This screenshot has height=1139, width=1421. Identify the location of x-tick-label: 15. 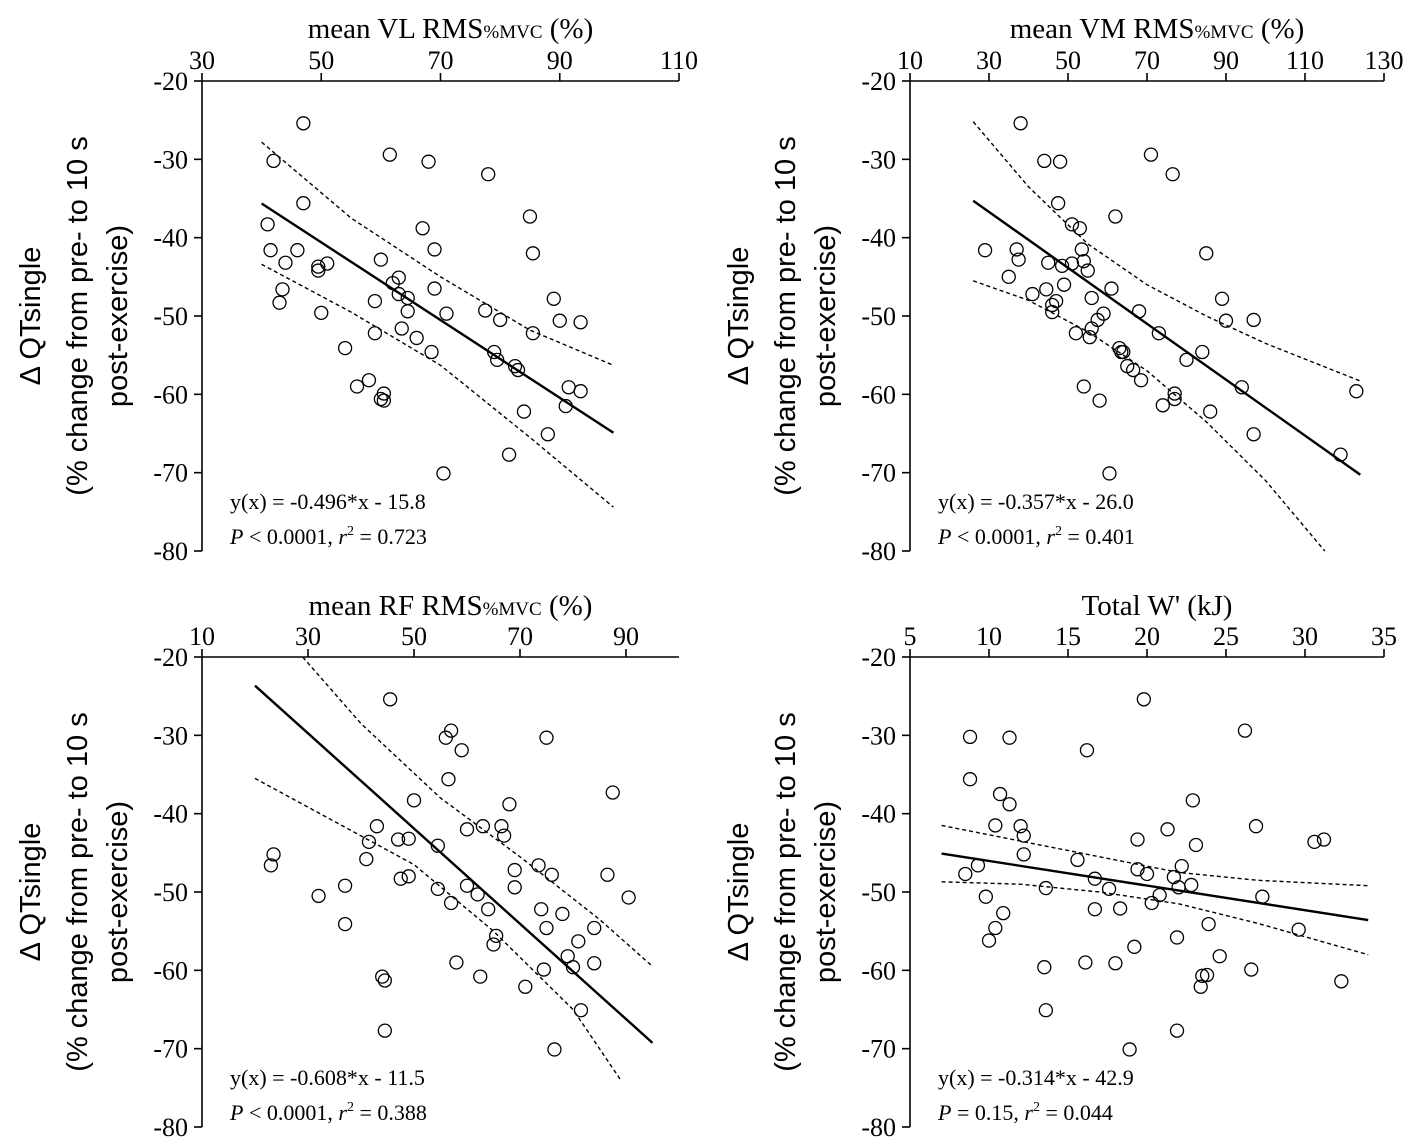
(1068, 636).